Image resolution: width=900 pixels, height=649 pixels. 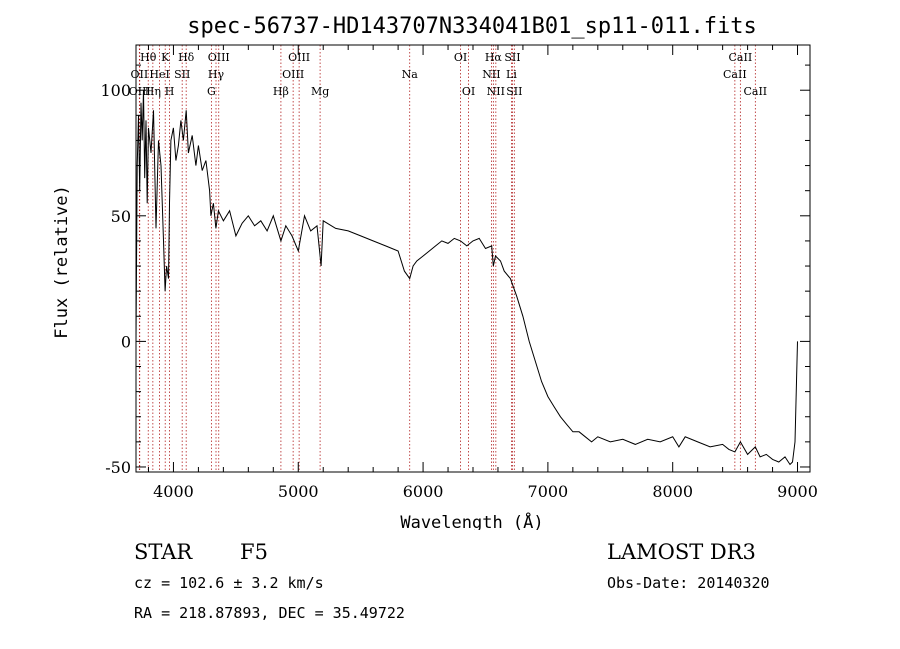 I want to click on y-tick-label: 0, so click(x=126, y=341).